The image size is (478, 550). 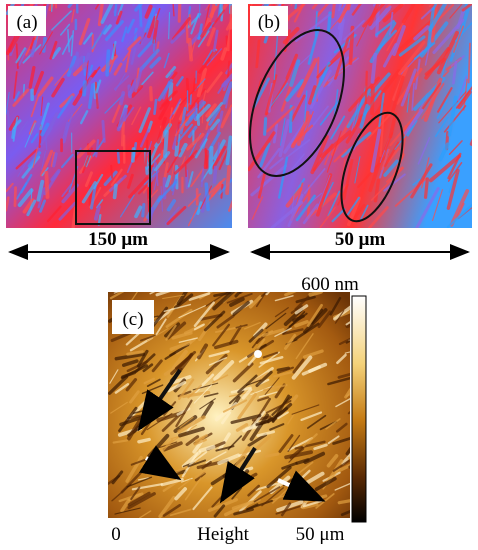 I want to click on ellipse, so click(x=297, y=103).